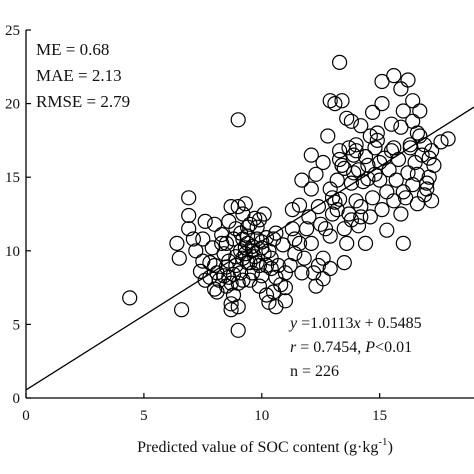 This screenshot has width=474, height=474. I want to click on stat-rmse: RMSE = 2.79, so click(83, 101).